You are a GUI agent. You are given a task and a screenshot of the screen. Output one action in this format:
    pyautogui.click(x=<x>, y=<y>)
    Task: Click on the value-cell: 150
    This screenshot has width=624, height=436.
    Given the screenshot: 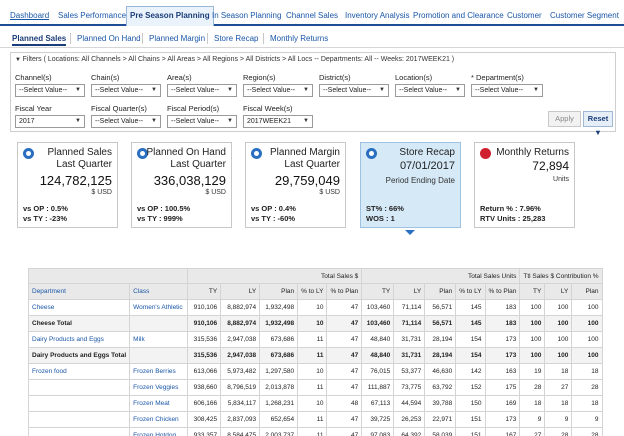 What is the action you would take?
    pyautogui.click(x=470, y=403)
    